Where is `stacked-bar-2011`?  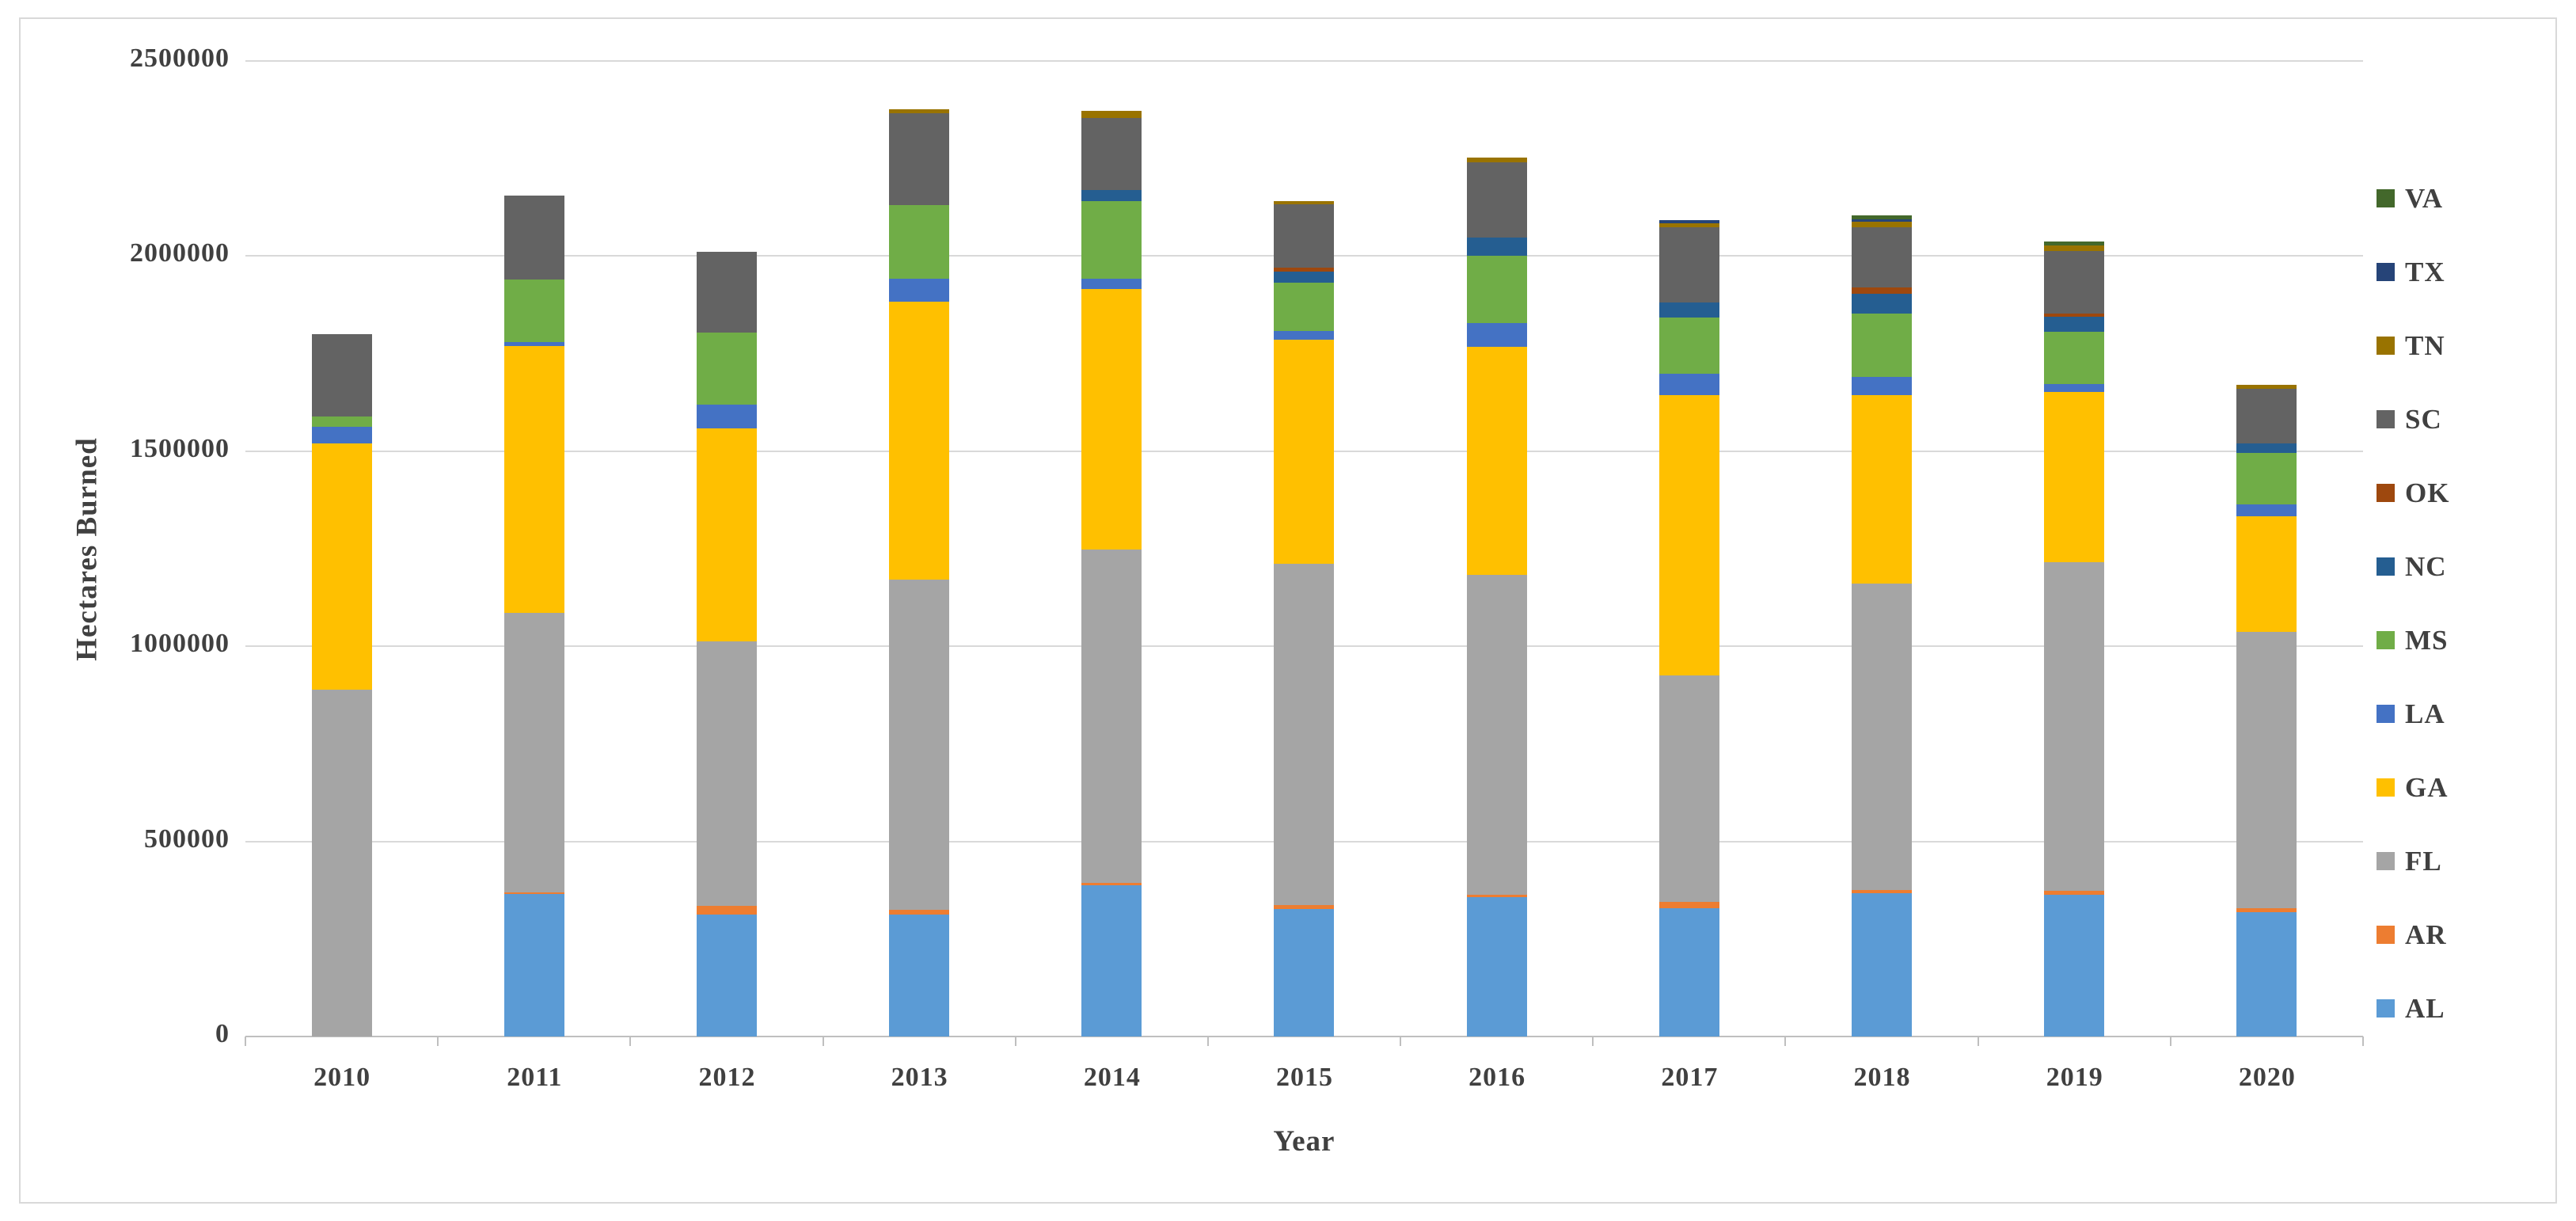 stacked-bar-2011 is located at coordinates (534, 549).